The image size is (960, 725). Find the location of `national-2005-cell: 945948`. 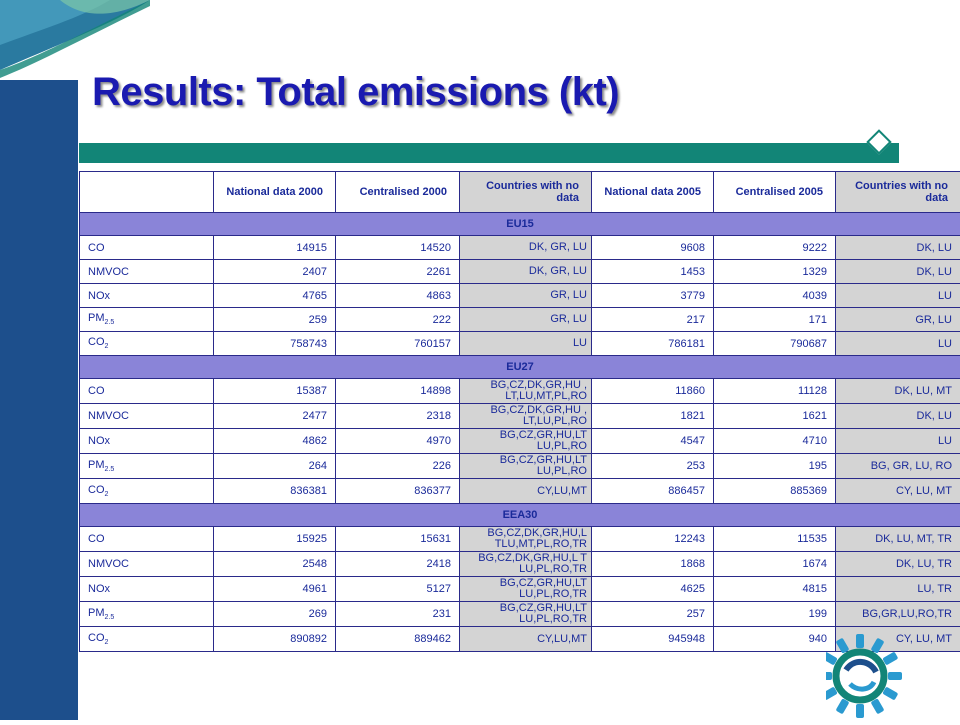

national-2005-cell: 945948 is located at coordinates (653, 639).